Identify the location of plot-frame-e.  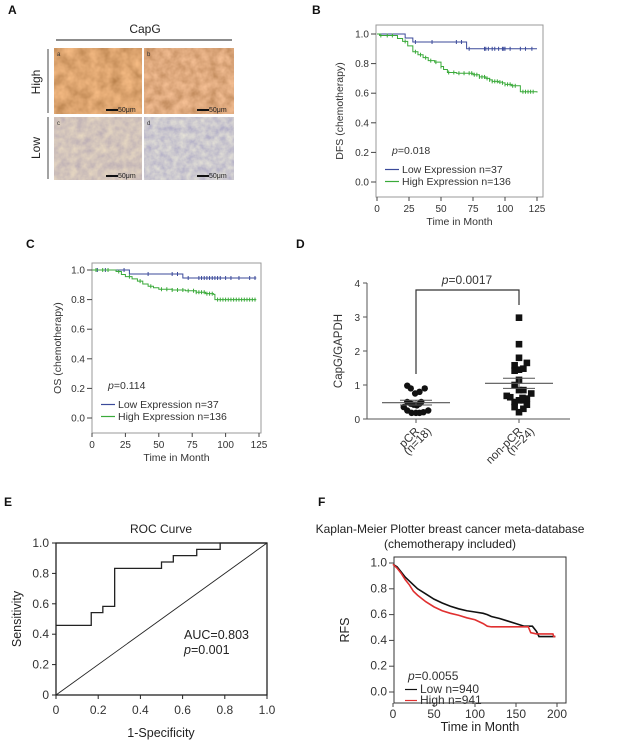
(161, 619).